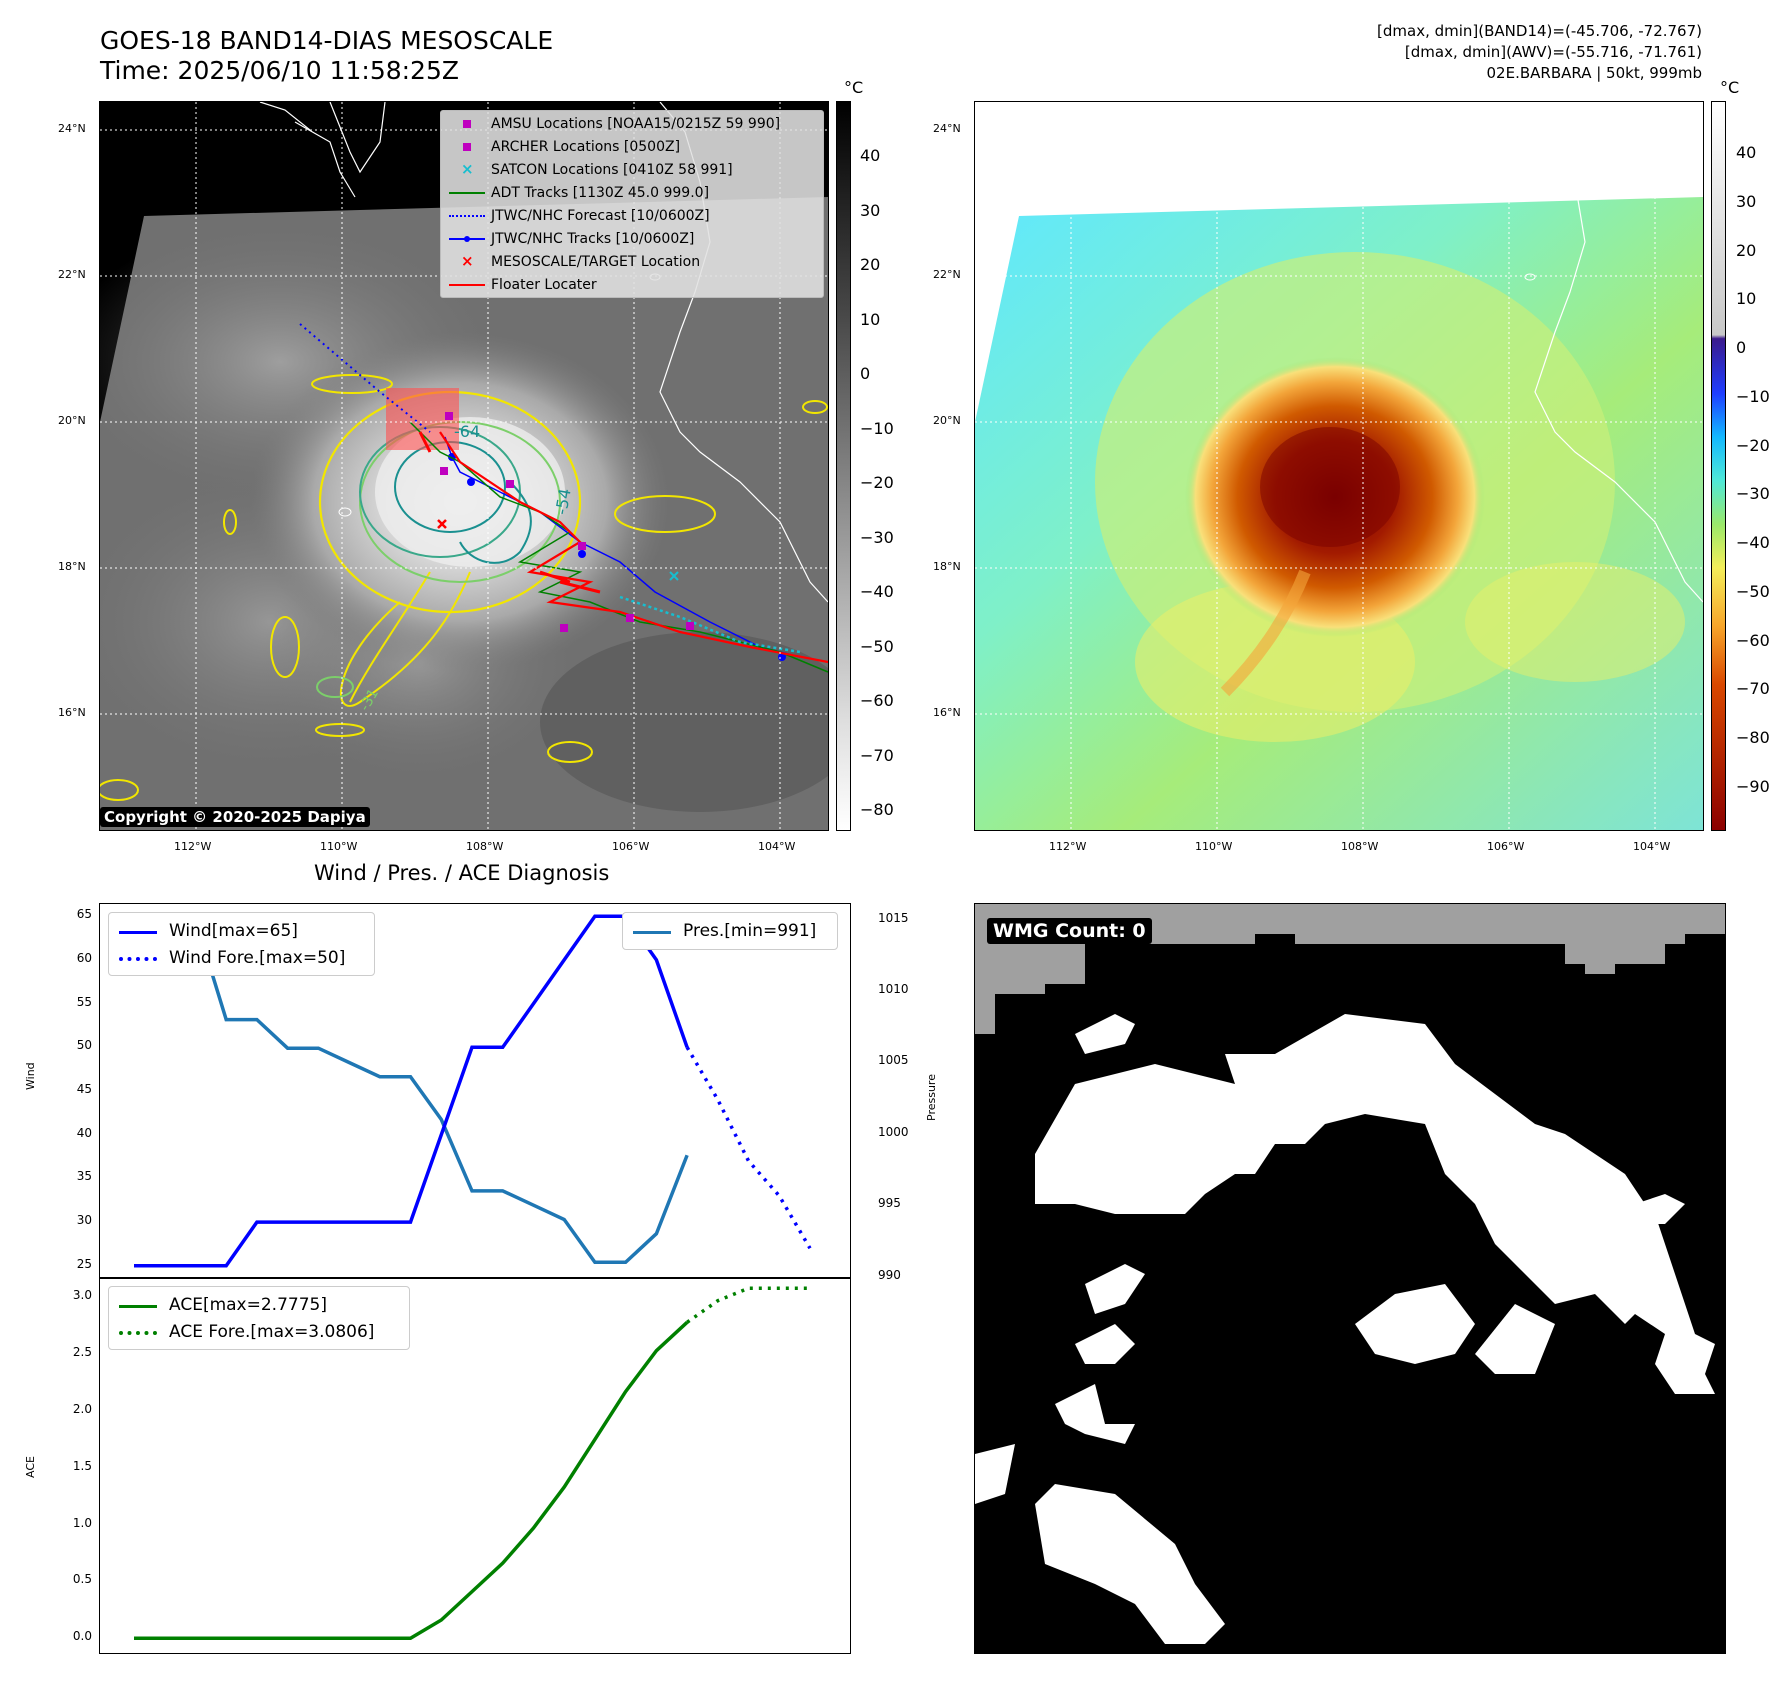 The height and width of the screenshot is (1690, 1792). I want to click on legend-label: JTWC/NHC Forecast [10/0600Z], so click(600, 216).